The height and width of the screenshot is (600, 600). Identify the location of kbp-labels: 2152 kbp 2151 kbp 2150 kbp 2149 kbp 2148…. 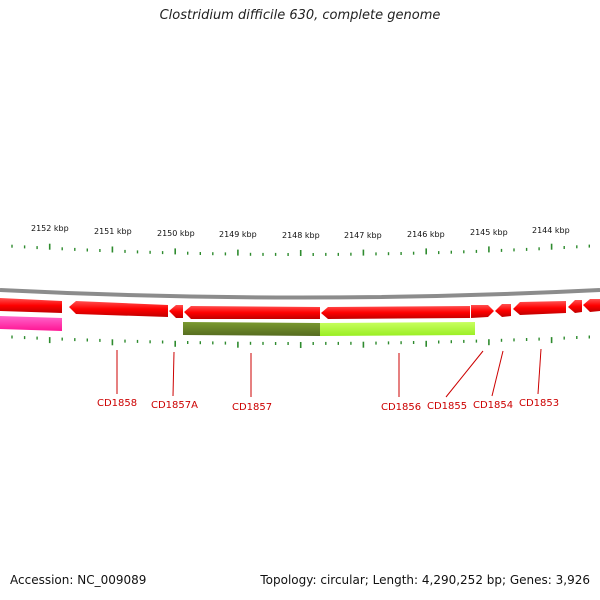
(300, 232).